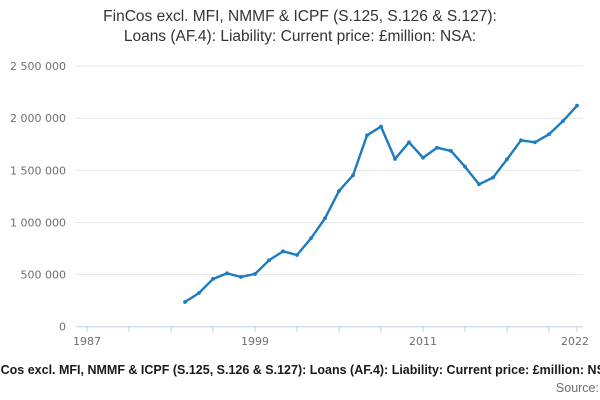 This screenshot has height=400, width=600. What do you see at coordinates (38, 118) in the screenshot?
I see `y-axis-label: 2 000 000` at bounding box center [38, 118].